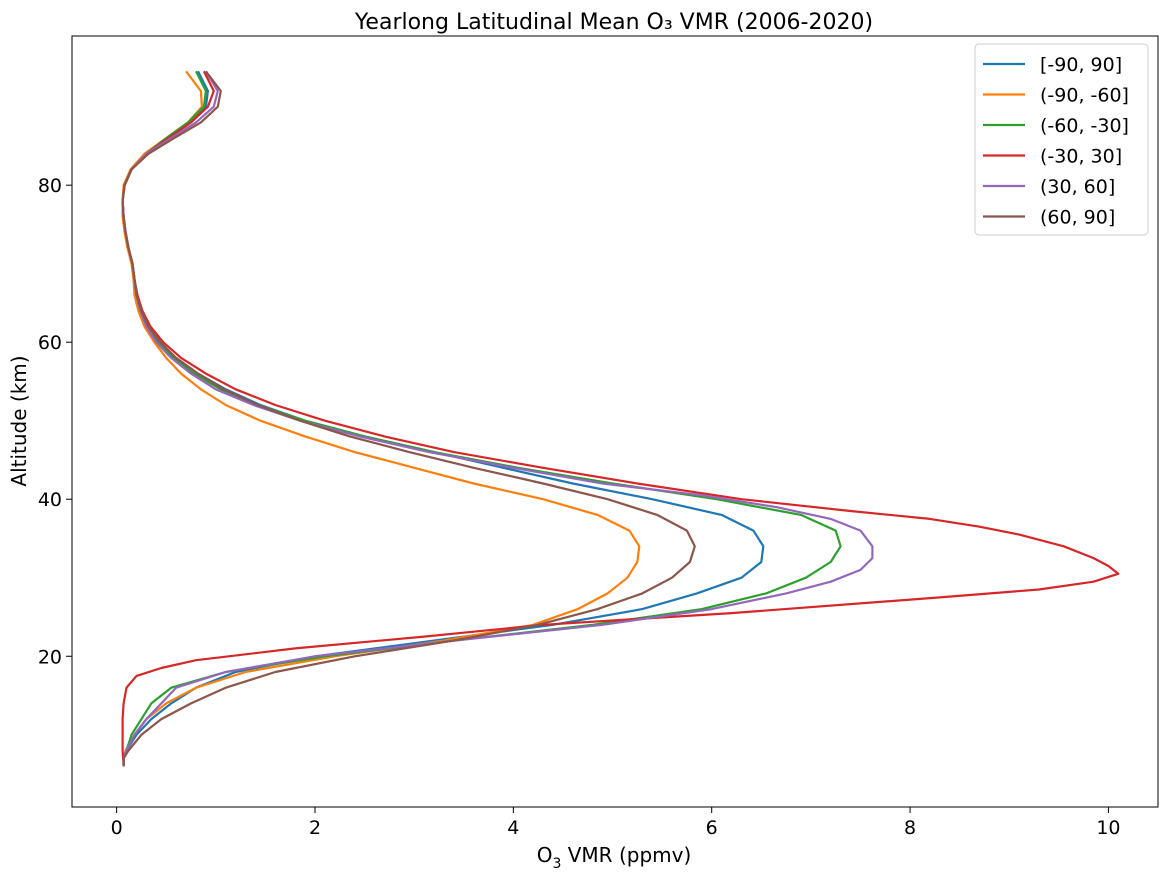 Image resolution: width=1166 pixels, height=876 pixels. I want to click on x-axis-label-subscript: 3, so click(556, 864).